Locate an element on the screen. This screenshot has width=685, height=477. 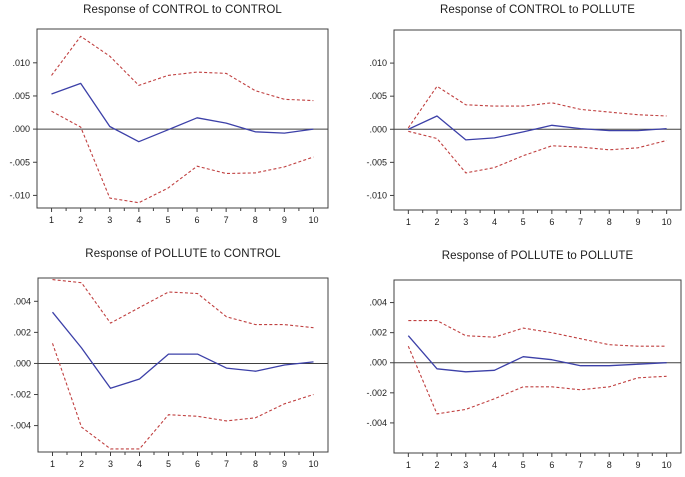
panel-title: Response of POLLUTE to POLLUTE is located at coordinates (537, 256).